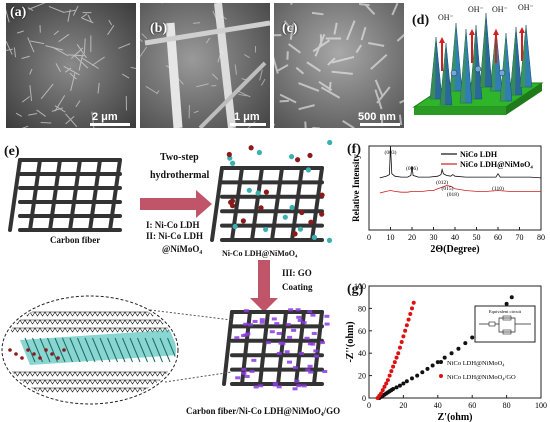 This screenshot has width=550, height=422. Describe the element at coordinates (498, 188) in the screenshot. I see `xrd-peak-label: (110)` at that location.